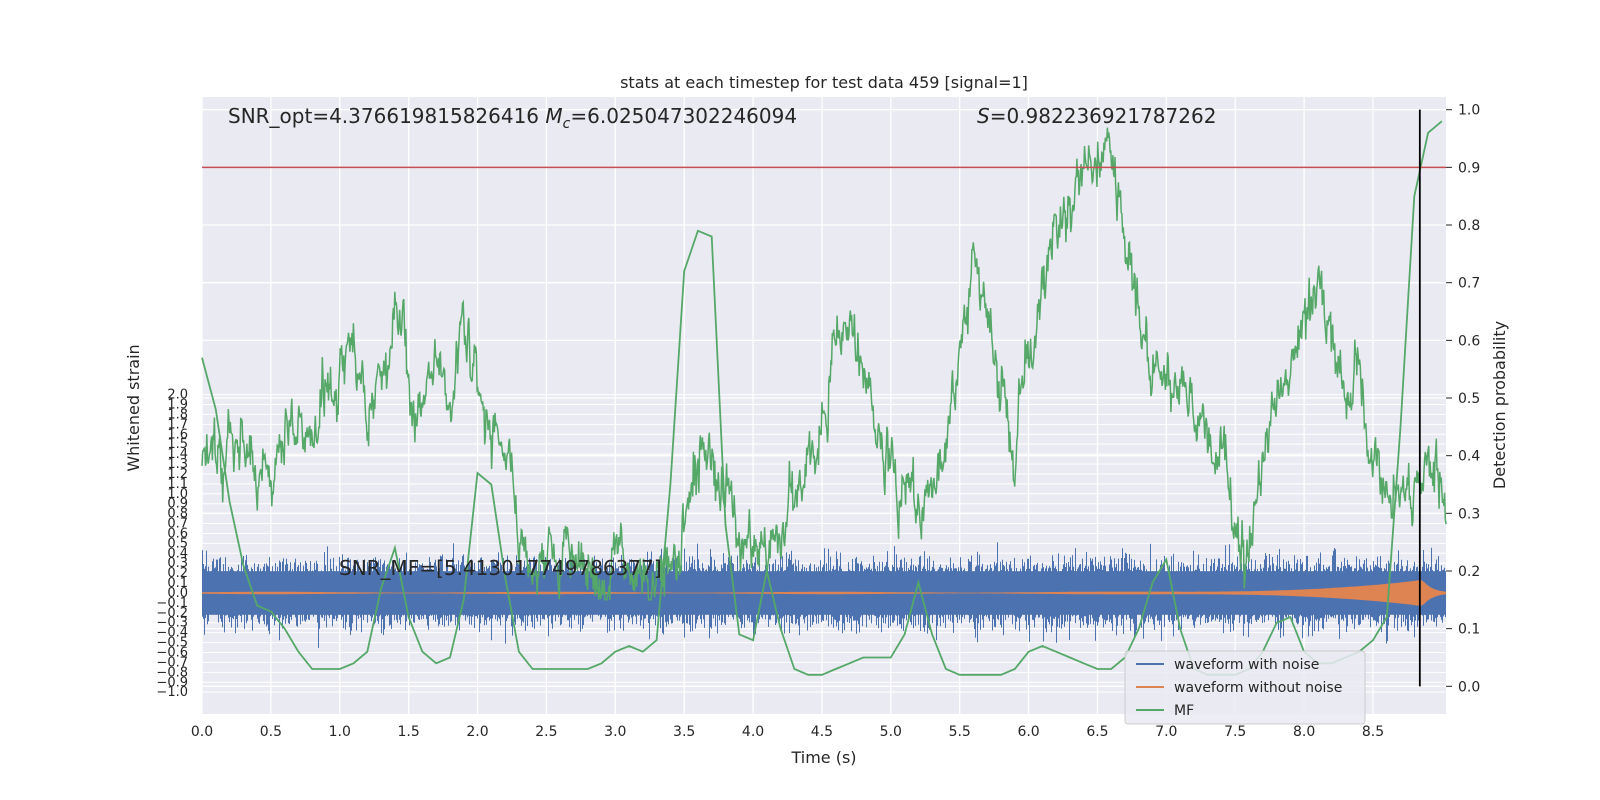  I want to click on left-tick-label: −0.4, so click(172, 633).